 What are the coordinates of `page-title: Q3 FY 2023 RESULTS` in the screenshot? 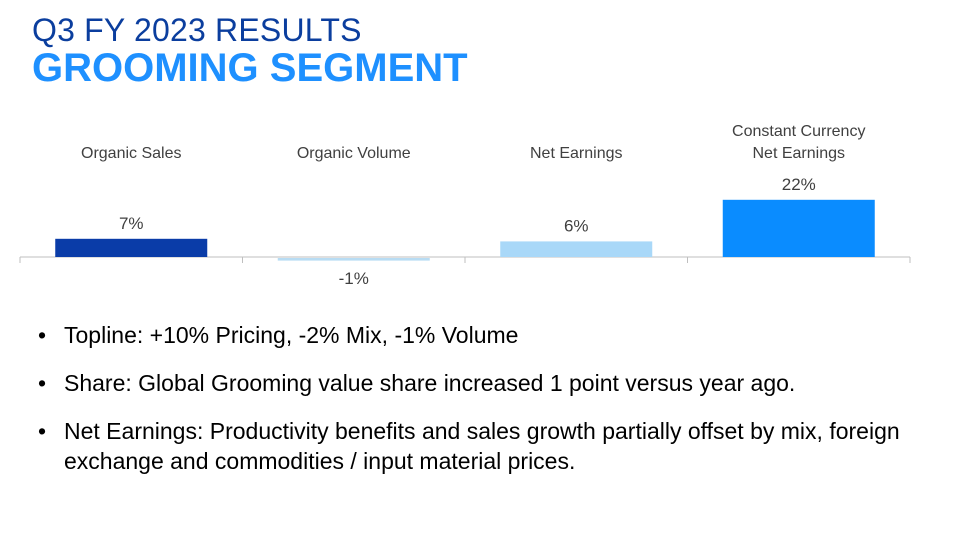 It's located at (197, 30).